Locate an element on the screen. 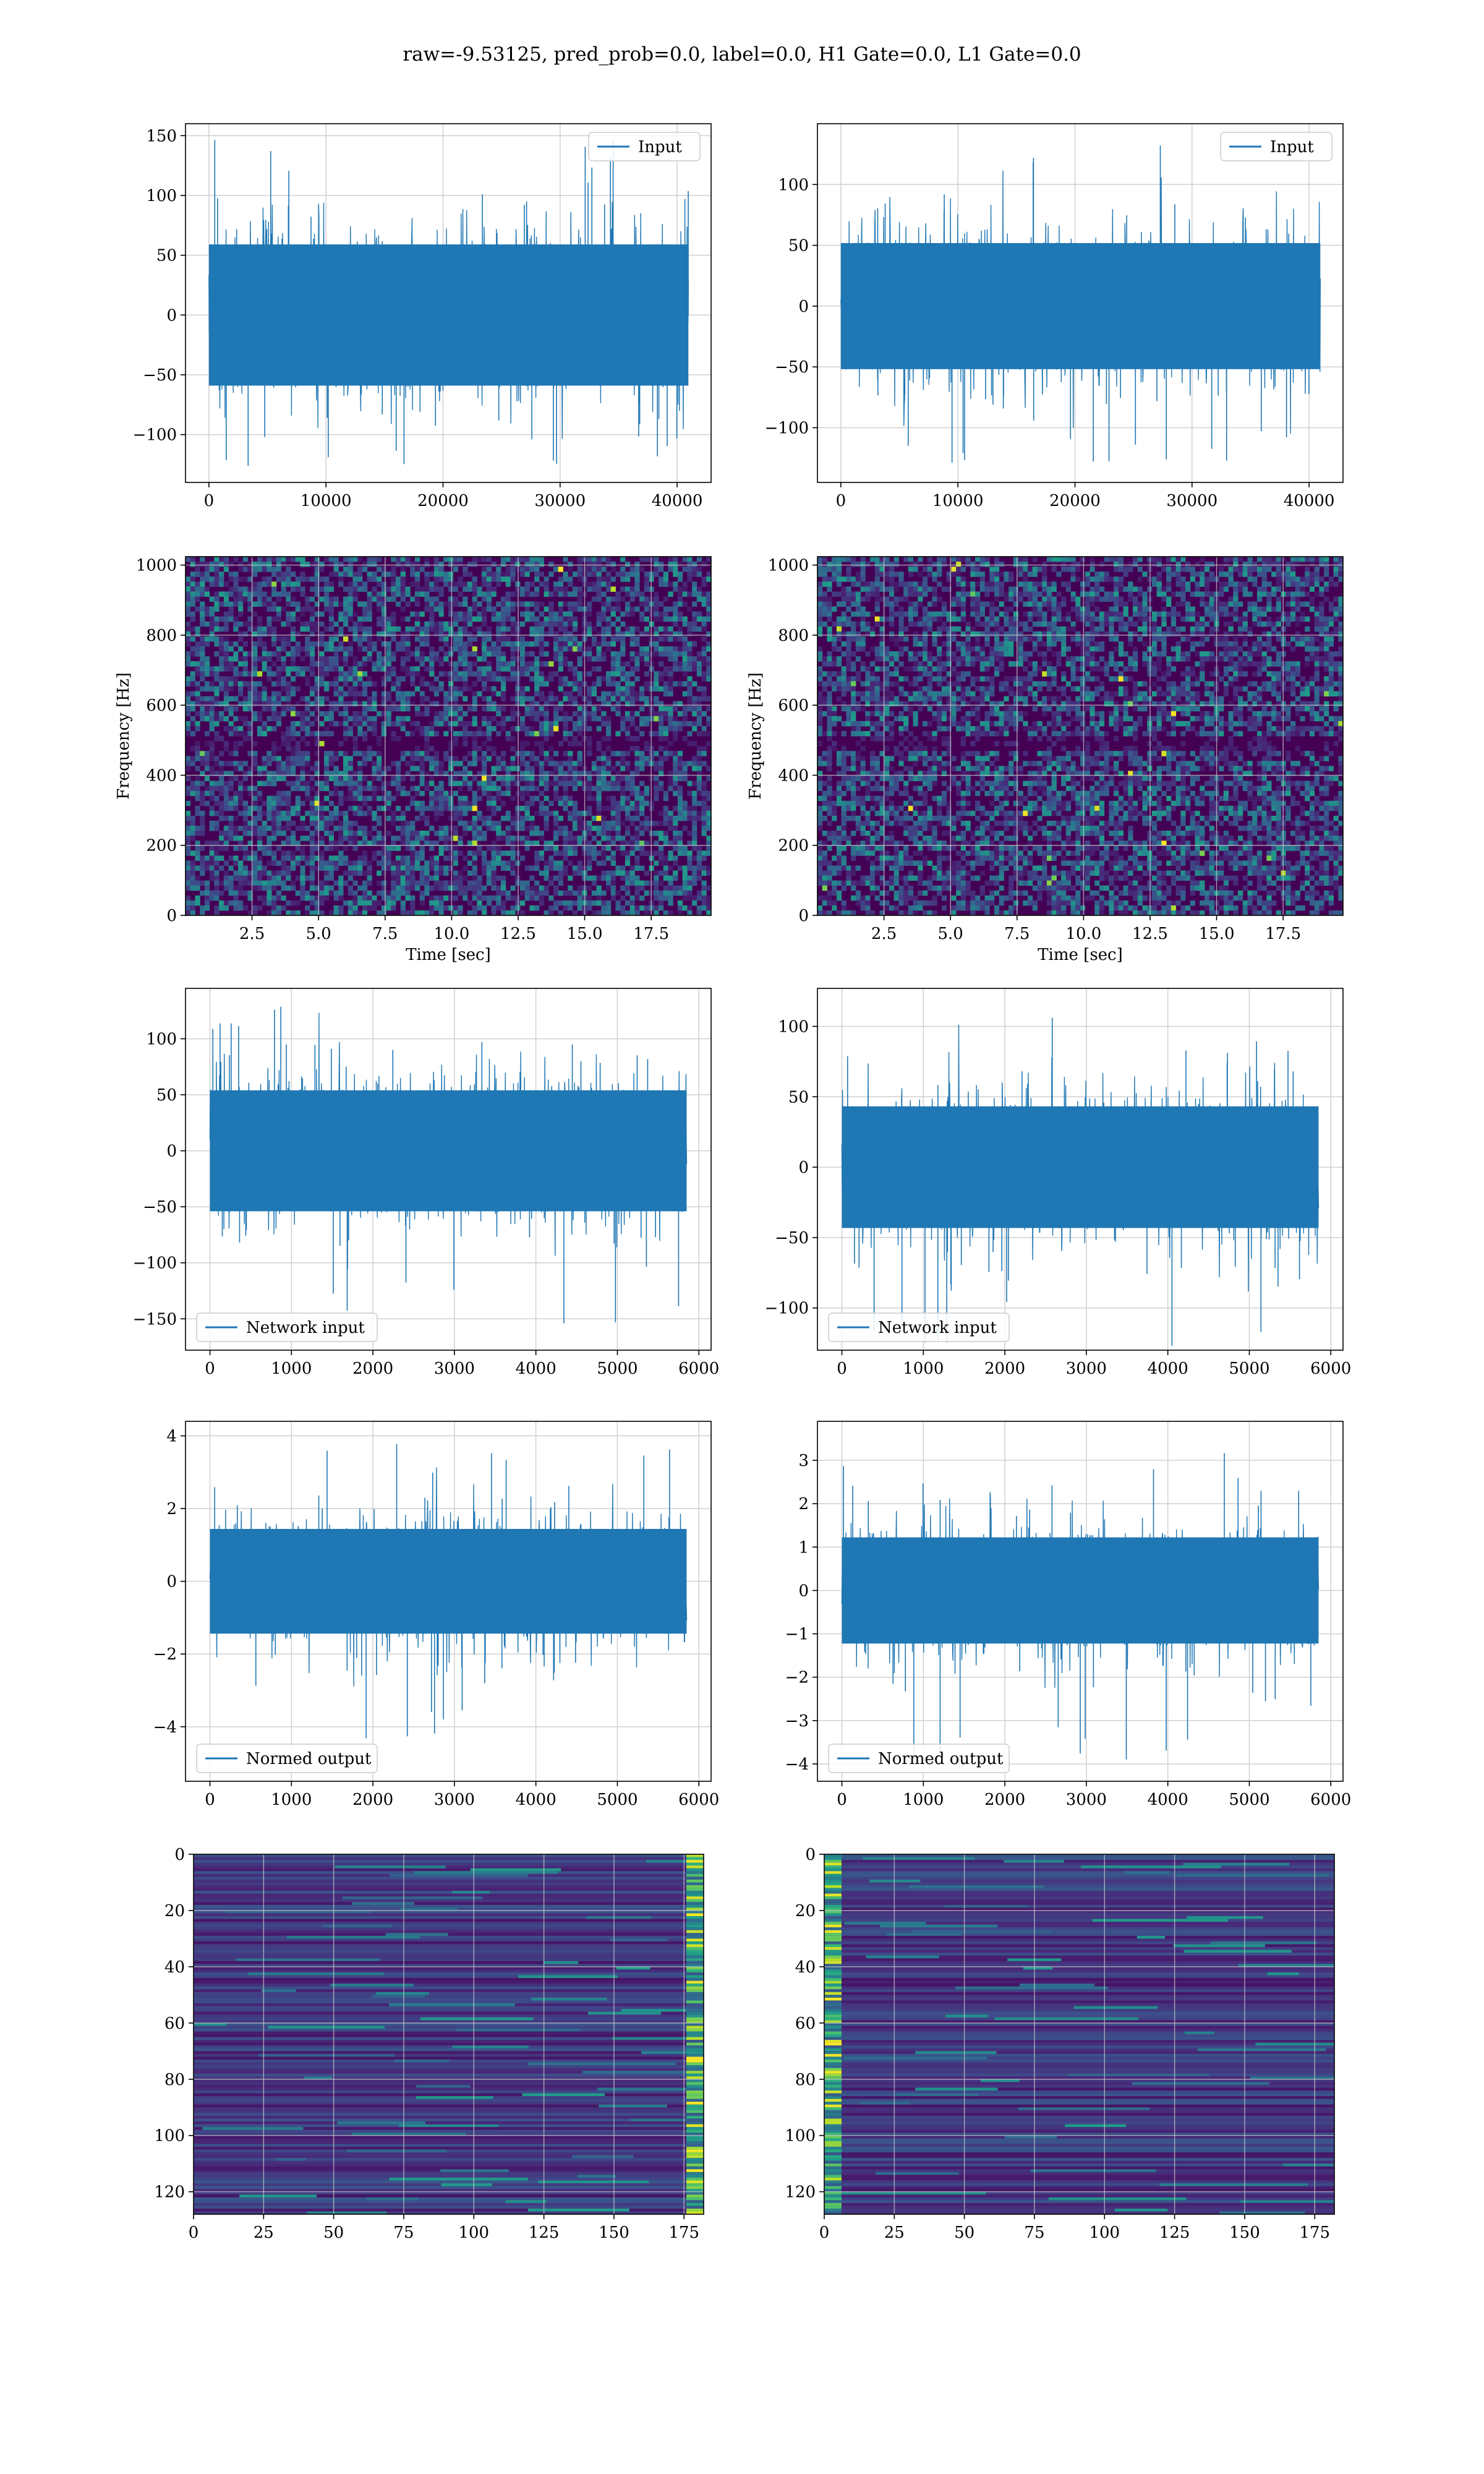  x-tick-label: 7.5 is located at coordinates (1017, 934).